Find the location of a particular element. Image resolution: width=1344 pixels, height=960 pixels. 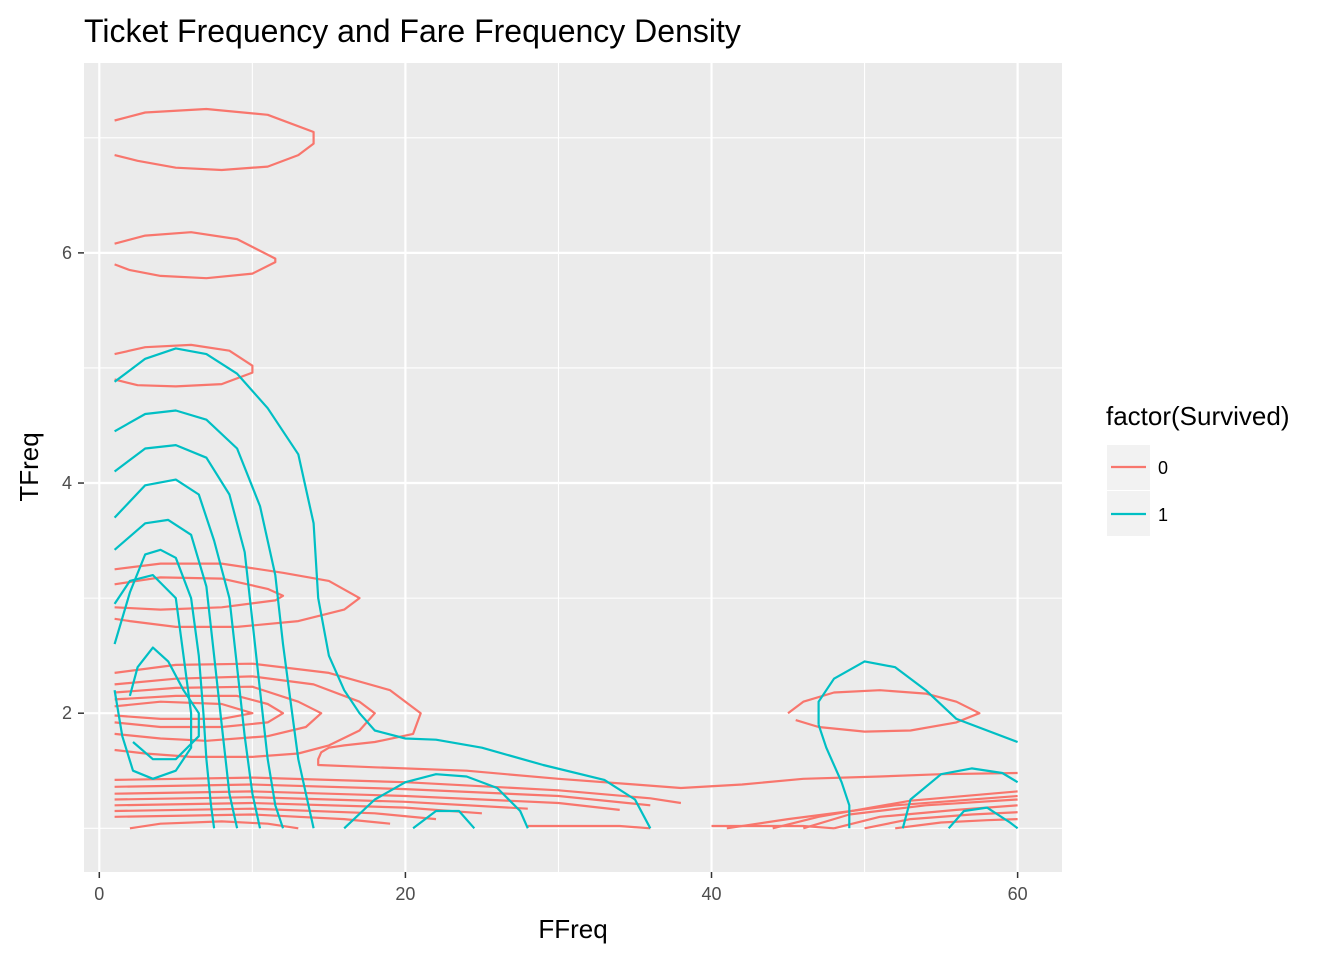

x-tick-label: 0 is located at coordinates (99, 894).